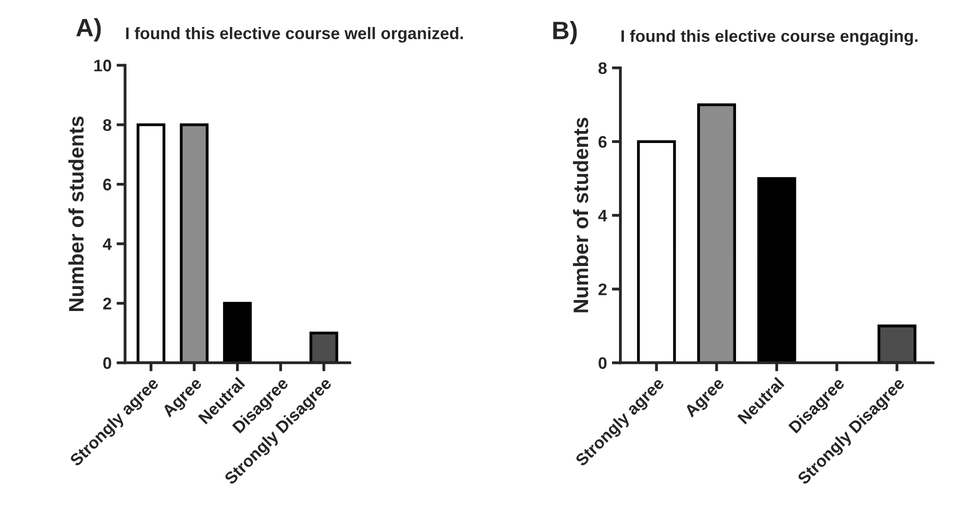  I want to click on text: B), so click(565, 32).